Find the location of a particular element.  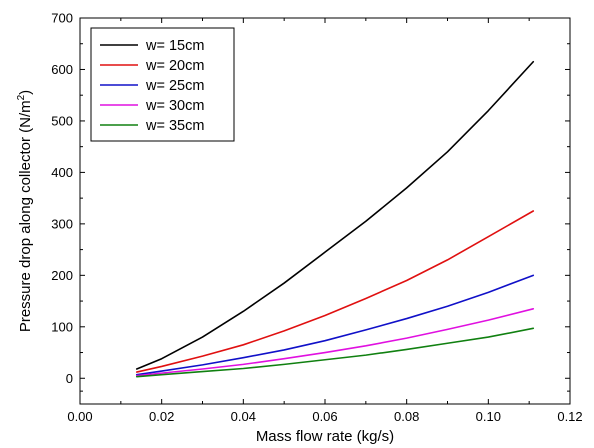

y-axis-title: Pressure drop along collector (N/m2) is located at coordinates (25, 211).